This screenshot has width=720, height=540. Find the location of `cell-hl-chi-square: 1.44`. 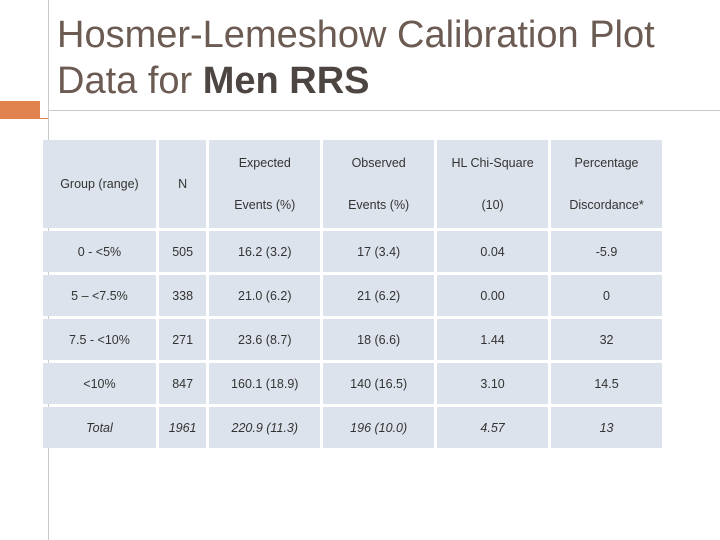

cell-hl-chi-square: 1.44 is located at coordinates (493, 339).